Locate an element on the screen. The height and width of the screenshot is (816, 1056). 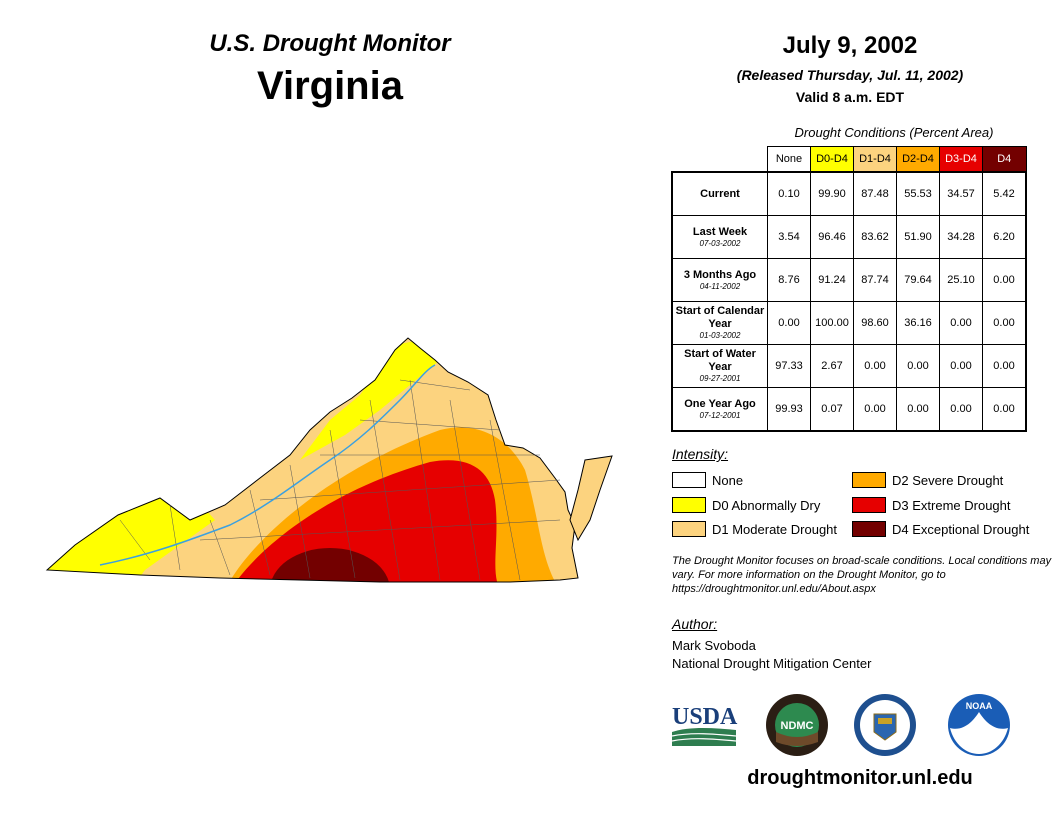
table-cell: 87.48 is located at coordinates (875, 193).